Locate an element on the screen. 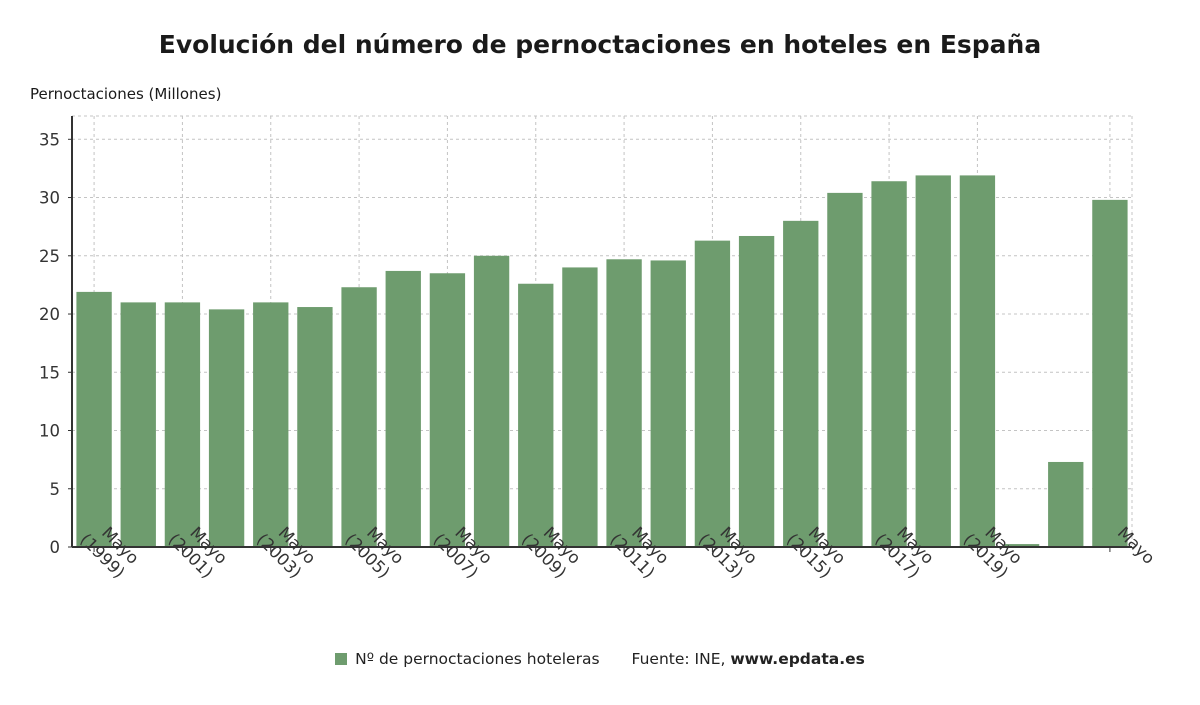 The width and height of the screenshot is (1200, 705). source-site: www.epdata.es is located at coordinates (797, 659).